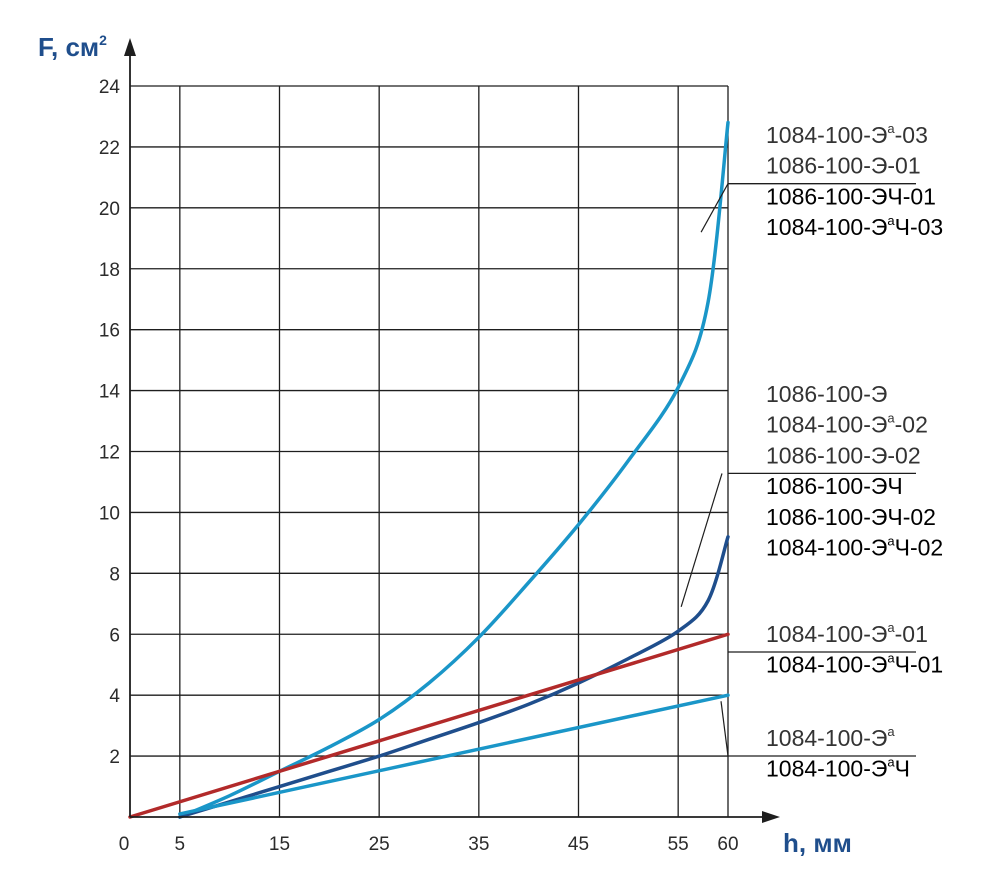 The image size is (1000, 896). Describe the element at coordinates (847, 134) in the screenshot. I see `legend-label: 1084-100-Эа-03` at that location.